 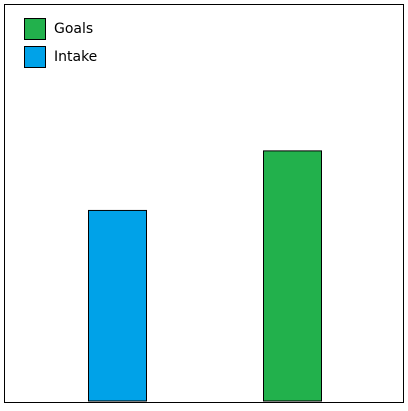 What do you see at coordinates (73, 29) in the screenshot?
I see `legend-label: Goals` at bounding box center [73, 29].